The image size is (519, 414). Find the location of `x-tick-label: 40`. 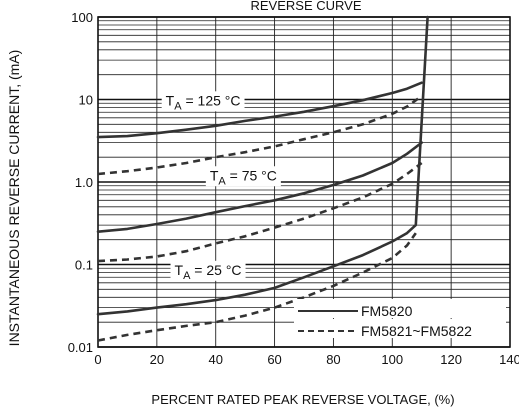

x-tick-label: 40 is located at coordinates (215, 359).